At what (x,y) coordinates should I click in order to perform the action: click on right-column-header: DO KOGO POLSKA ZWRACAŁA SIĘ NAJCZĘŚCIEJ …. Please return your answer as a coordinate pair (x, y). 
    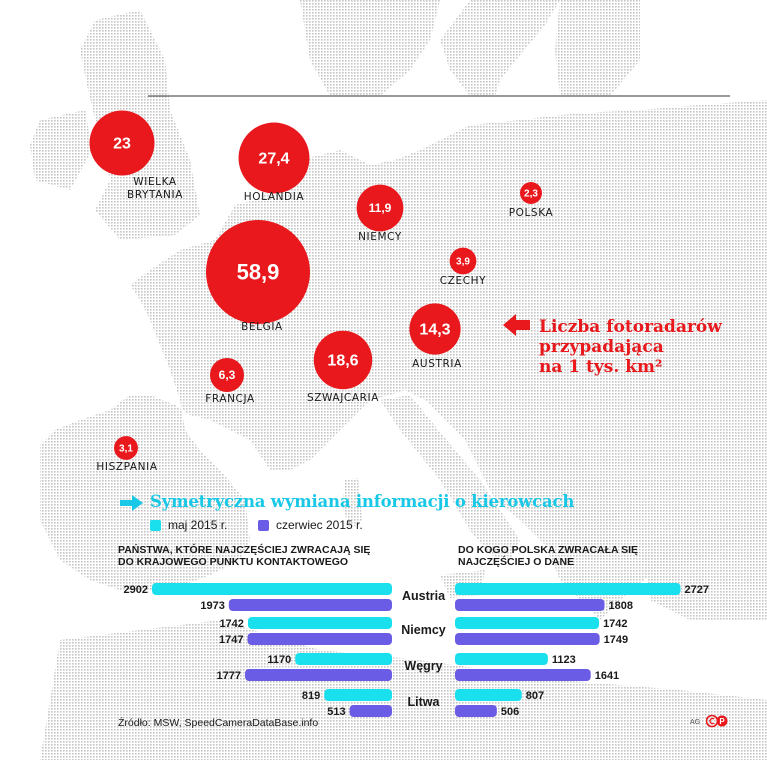
    Looking at the image, I should click on (548, 556).